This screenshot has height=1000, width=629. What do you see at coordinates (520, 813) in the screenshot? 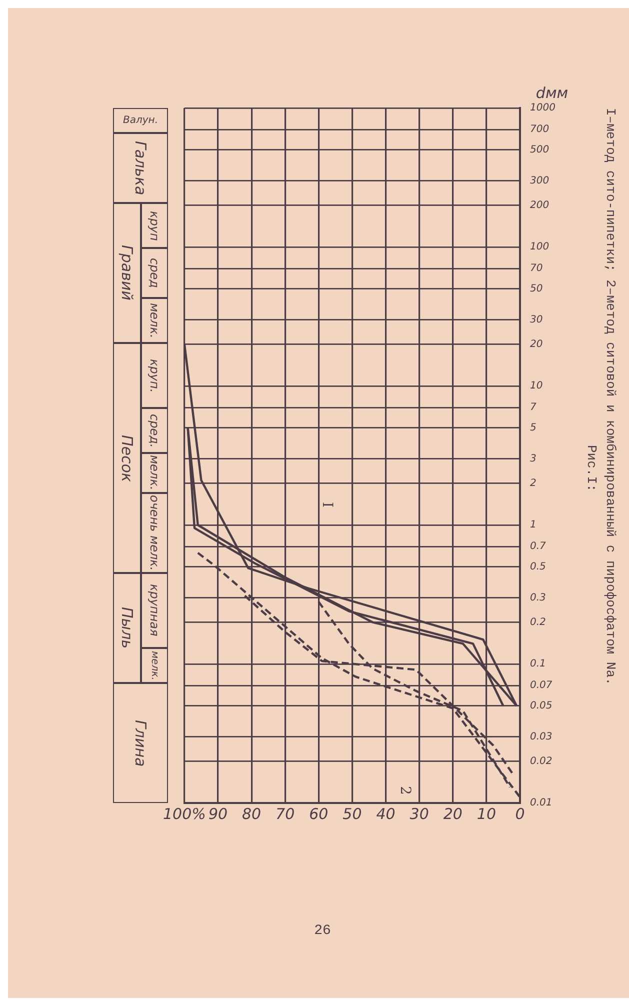
I see `x-tick-label: 0` at bounding box center [520, 813].